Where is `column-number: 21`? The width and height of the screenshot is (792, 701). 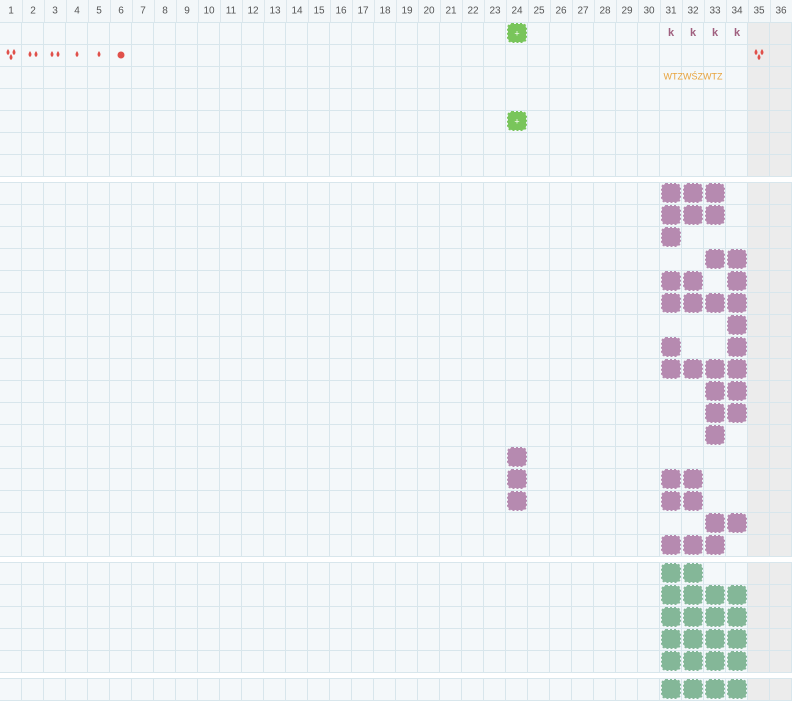
column-number: 21 is located at coordinates (451, 11).